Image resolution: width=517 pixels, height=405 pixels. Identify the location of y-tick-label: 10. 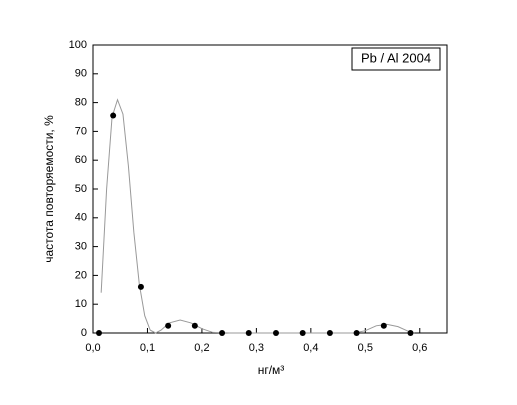
(81, 304).